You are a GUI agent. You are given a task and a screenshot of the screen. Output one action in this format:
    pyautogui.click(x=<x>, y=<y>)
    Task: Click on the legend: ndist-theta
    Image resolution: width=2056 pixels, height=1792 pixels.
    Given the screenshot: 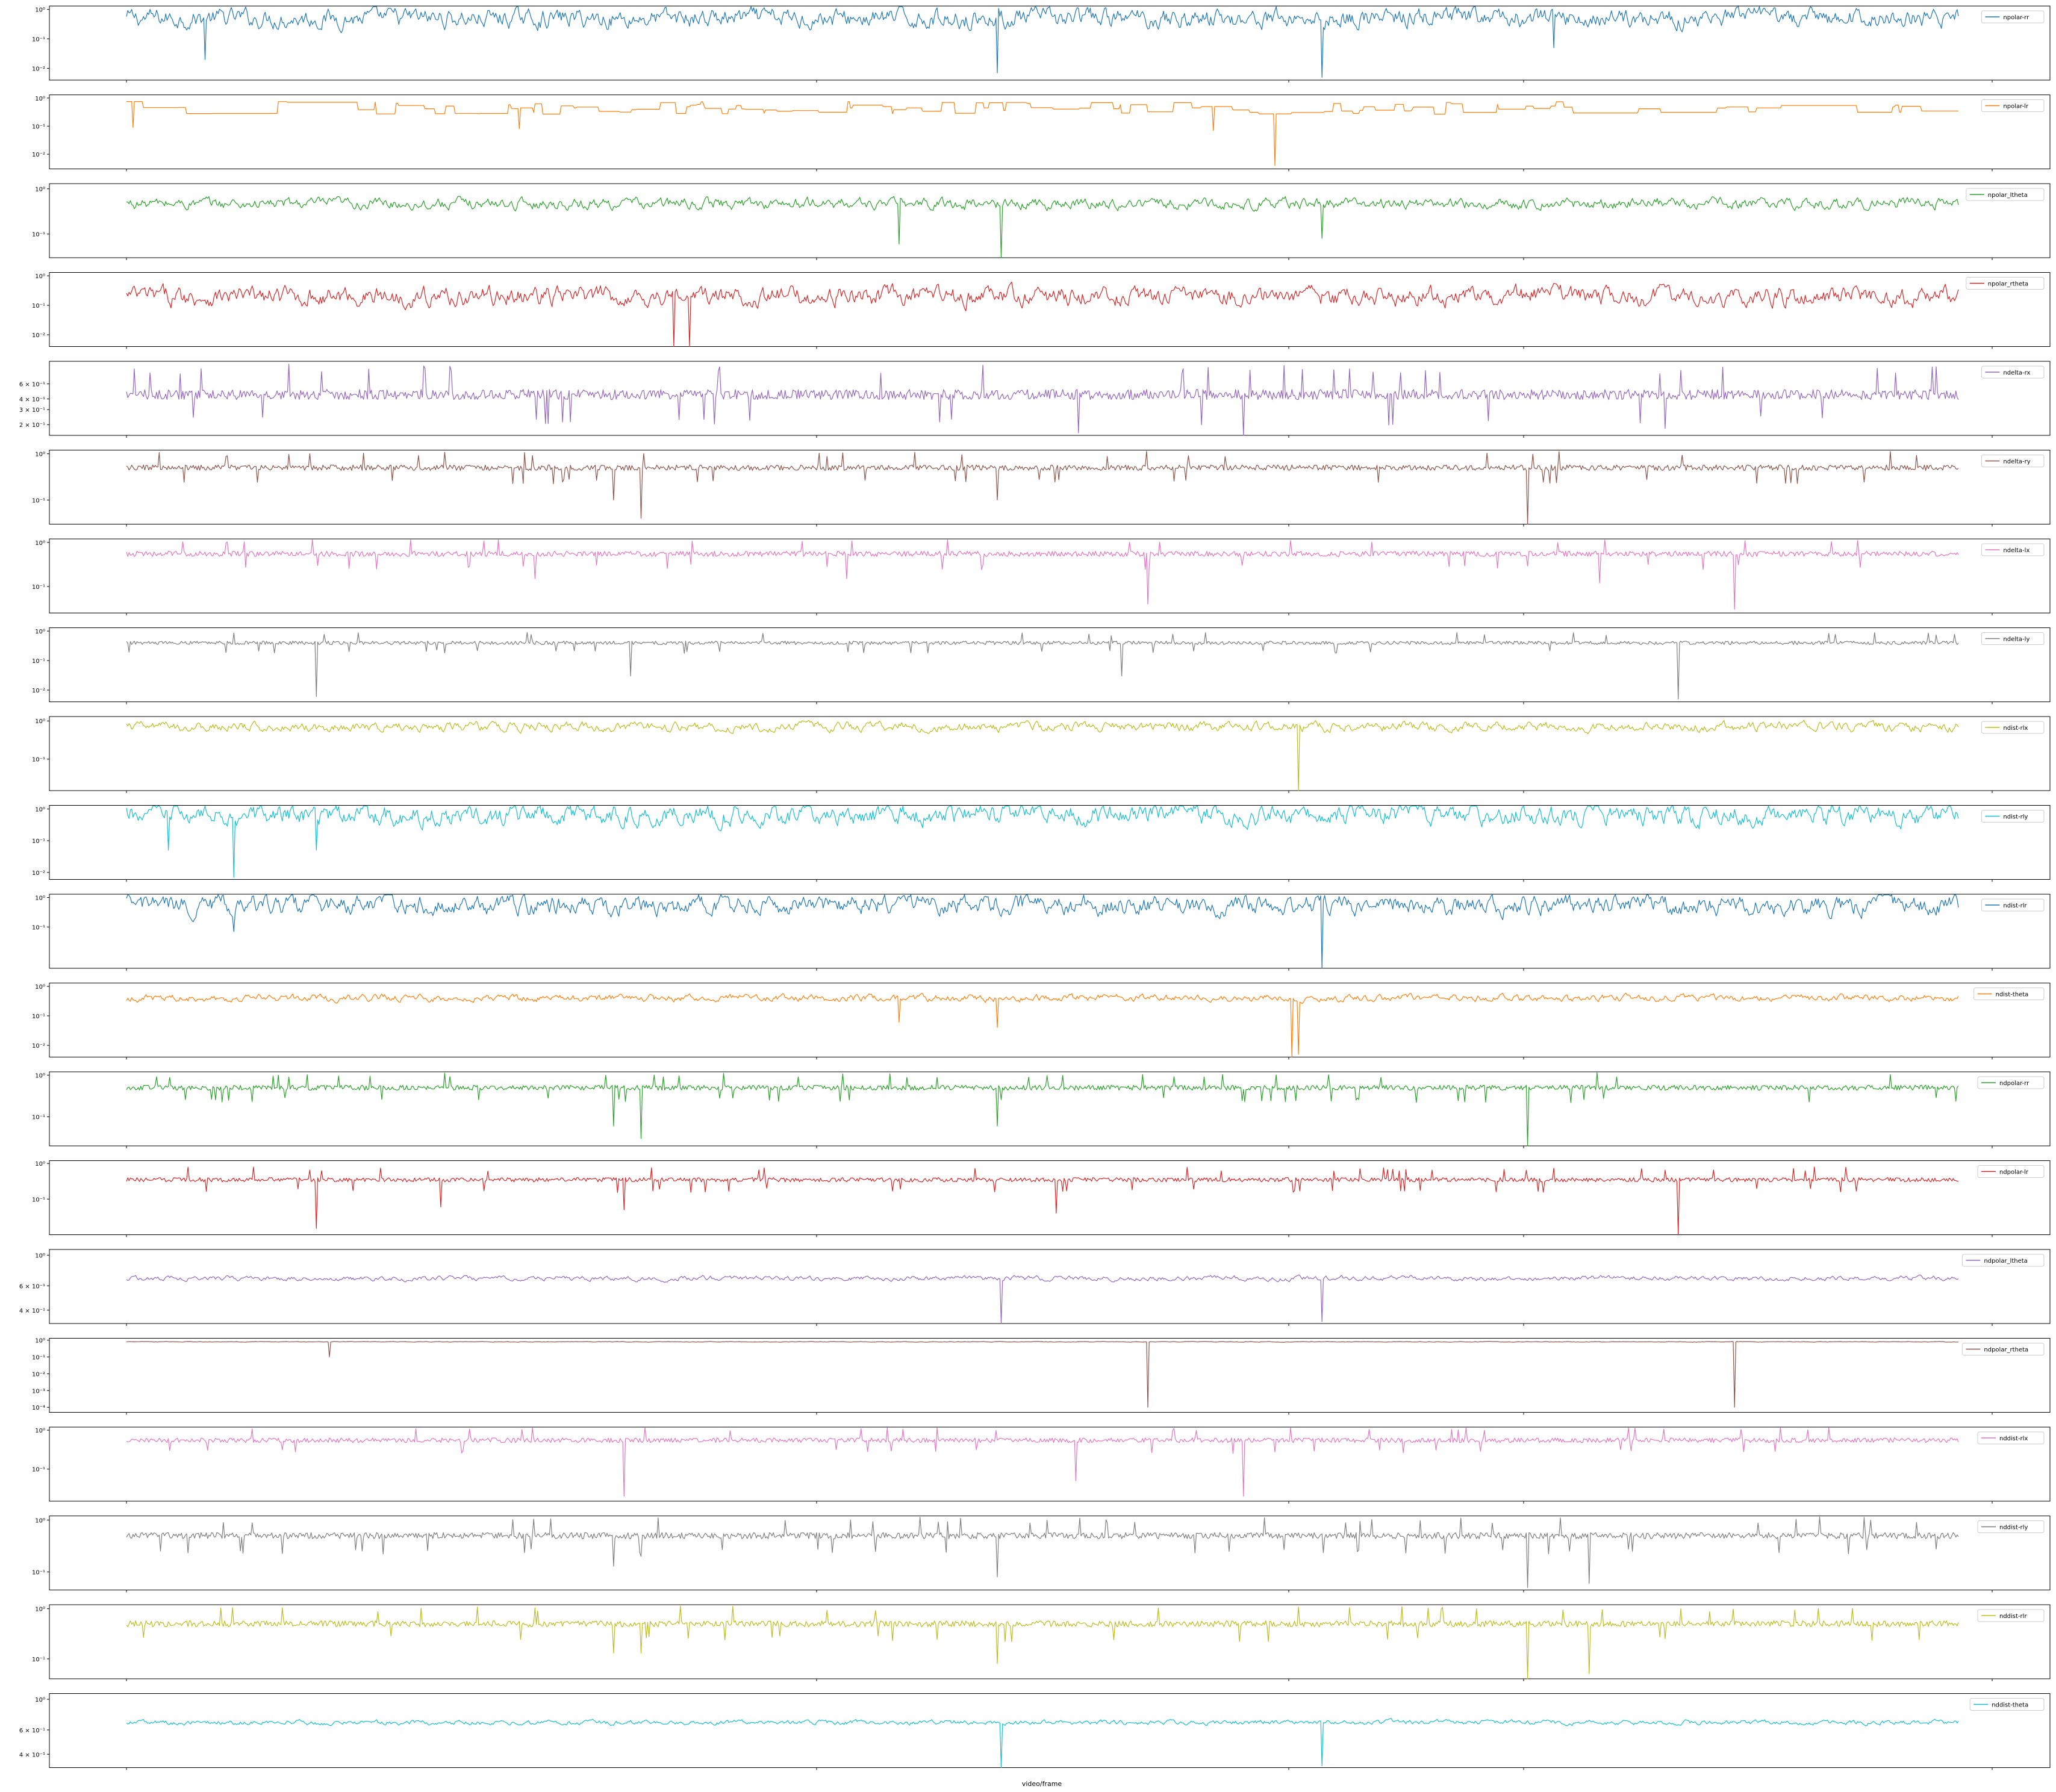 What is the action you would take?
    pyautogui.click(x=2009, y=994)
    